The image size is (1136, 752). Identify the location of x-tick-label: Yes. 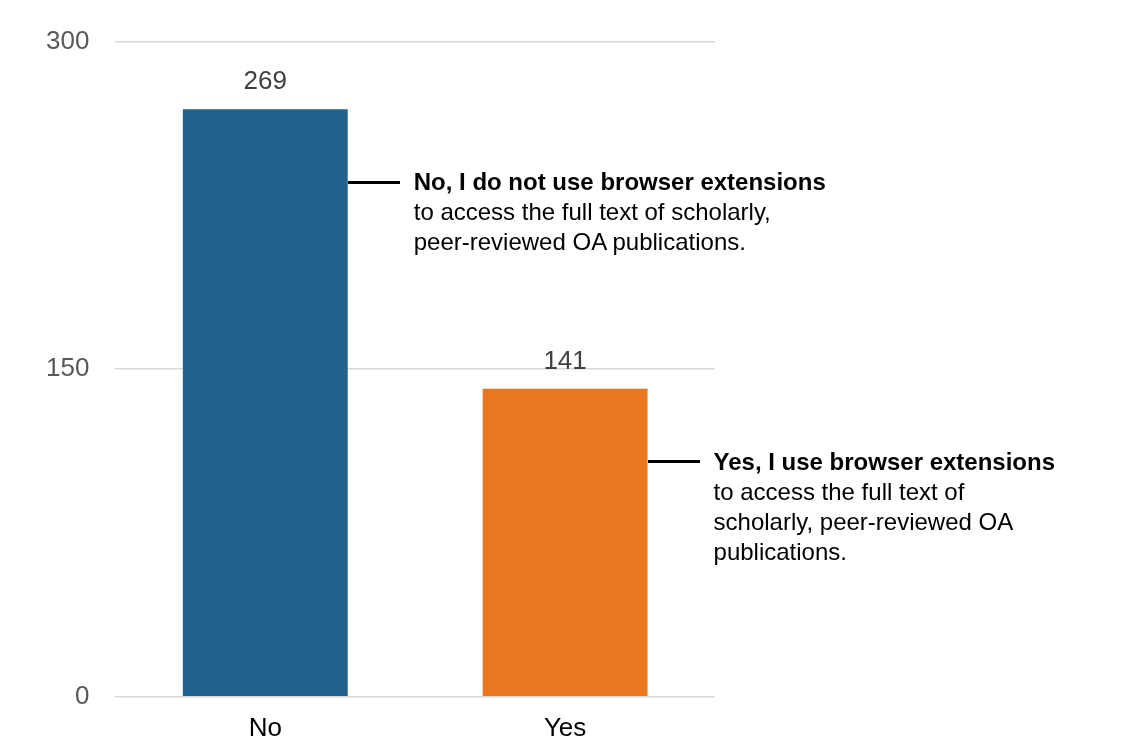
(565, 726).